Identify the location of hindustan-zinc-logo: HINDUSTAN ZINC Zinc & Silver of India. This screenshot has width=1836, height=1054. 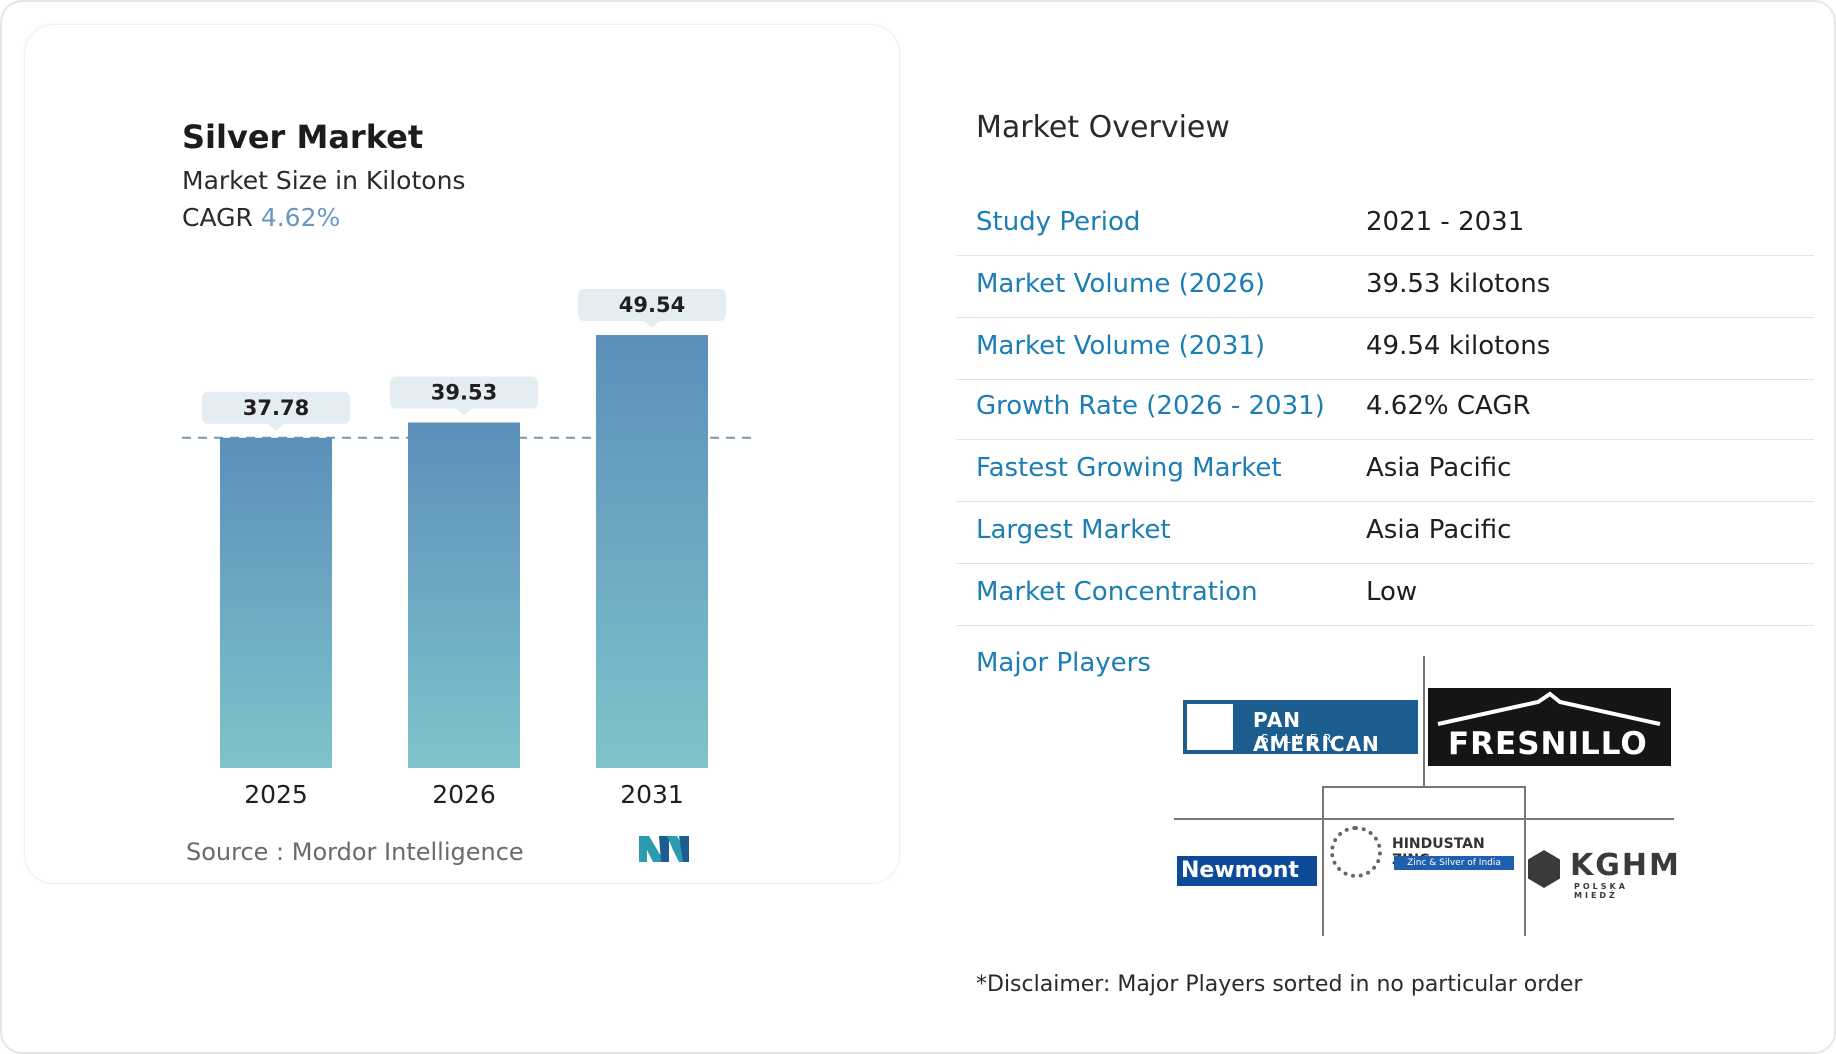
(1425, 852).